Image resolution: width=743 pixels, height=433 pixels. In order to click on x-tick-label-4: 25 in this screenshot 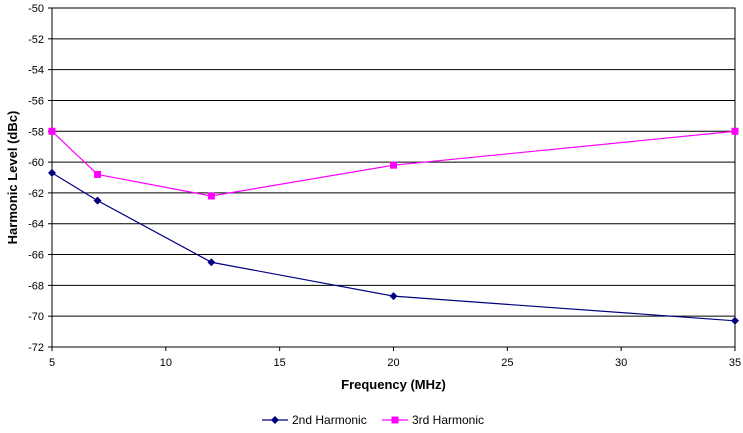, I will do `click(507, 363)`.